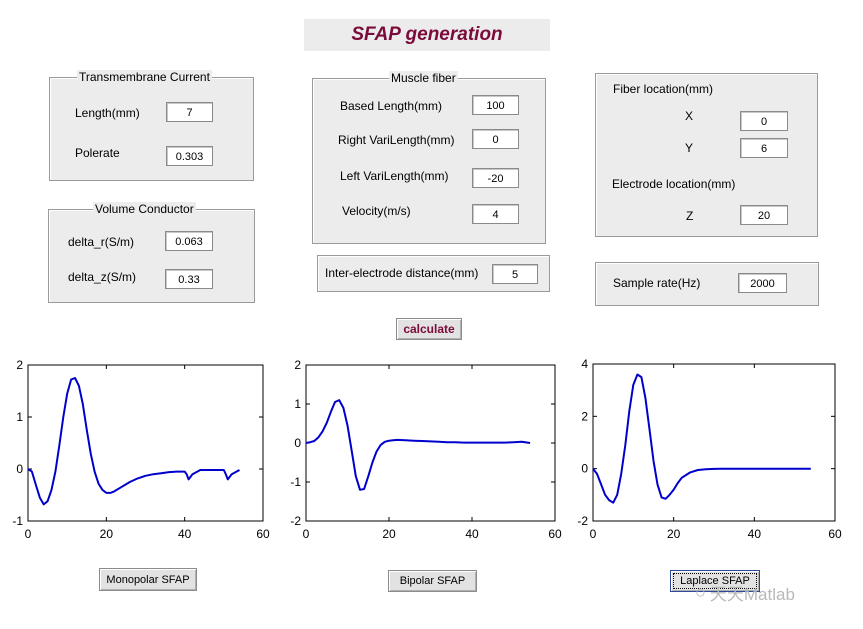 The image size is (863, 629). What do you see at coordinates (189, 279) in the screenshot?
I see `delta-z-input: 0.33` at bounding box center [189, 279].